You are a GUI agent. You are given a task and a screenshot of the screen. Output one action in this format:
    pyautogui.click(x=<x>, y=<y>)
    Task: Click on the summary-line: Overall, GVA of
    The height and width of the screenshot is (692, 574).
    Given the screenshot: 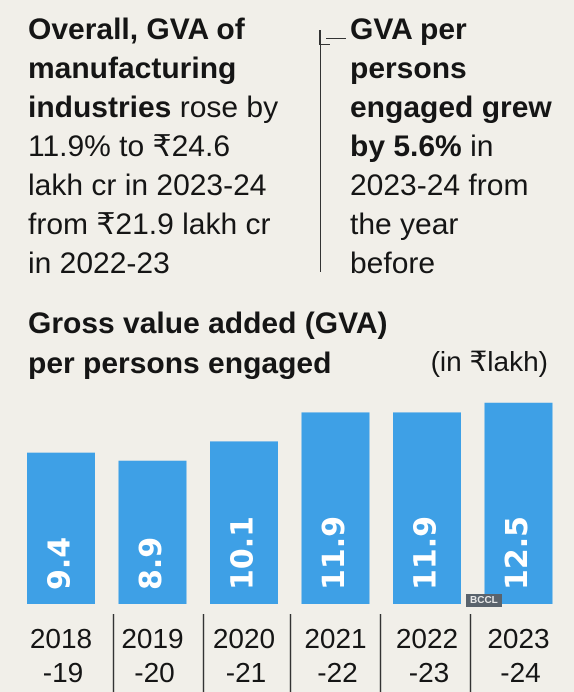 What is the action you would take?
    pyautogui.click(x=136, y=29)
    